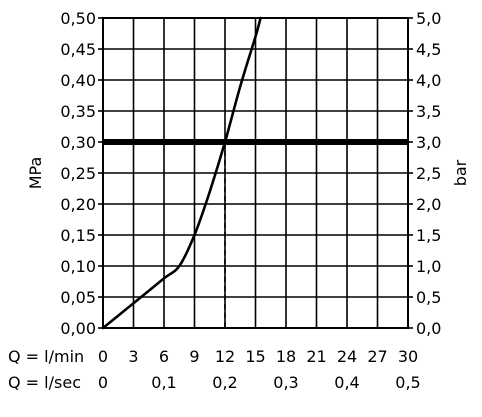 This screenshot has height=417, width=482. What do you see at coordinates (78, 266) in the screenshot?
I see `y-left-tick-label: 0,10` at bounding box center [78, 266].